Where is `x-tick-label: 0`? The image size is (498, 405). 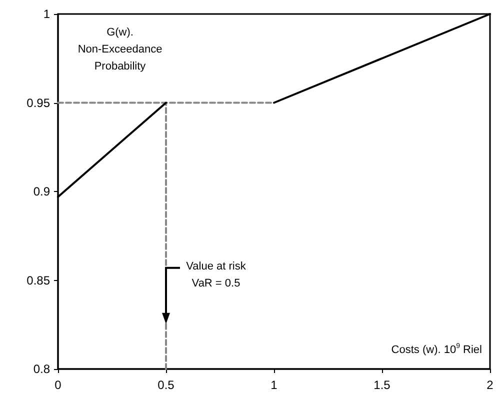 x-tick-label: 0 is located at coordinates (58, 385).